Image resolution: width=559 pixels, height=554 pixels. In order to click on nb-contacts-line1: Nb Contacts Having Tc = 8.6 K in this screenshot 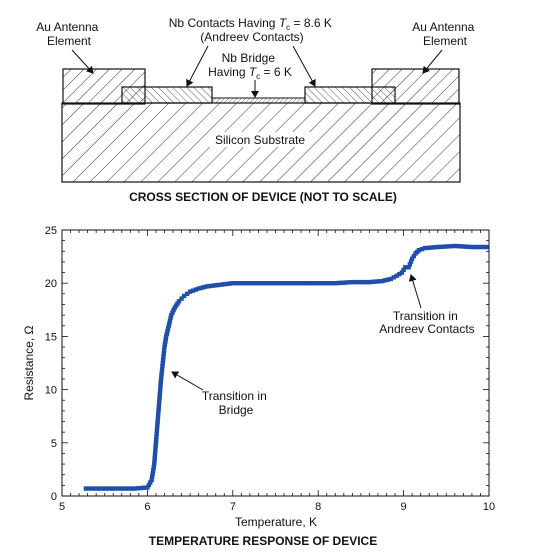, I will do `click(250, 24)`.